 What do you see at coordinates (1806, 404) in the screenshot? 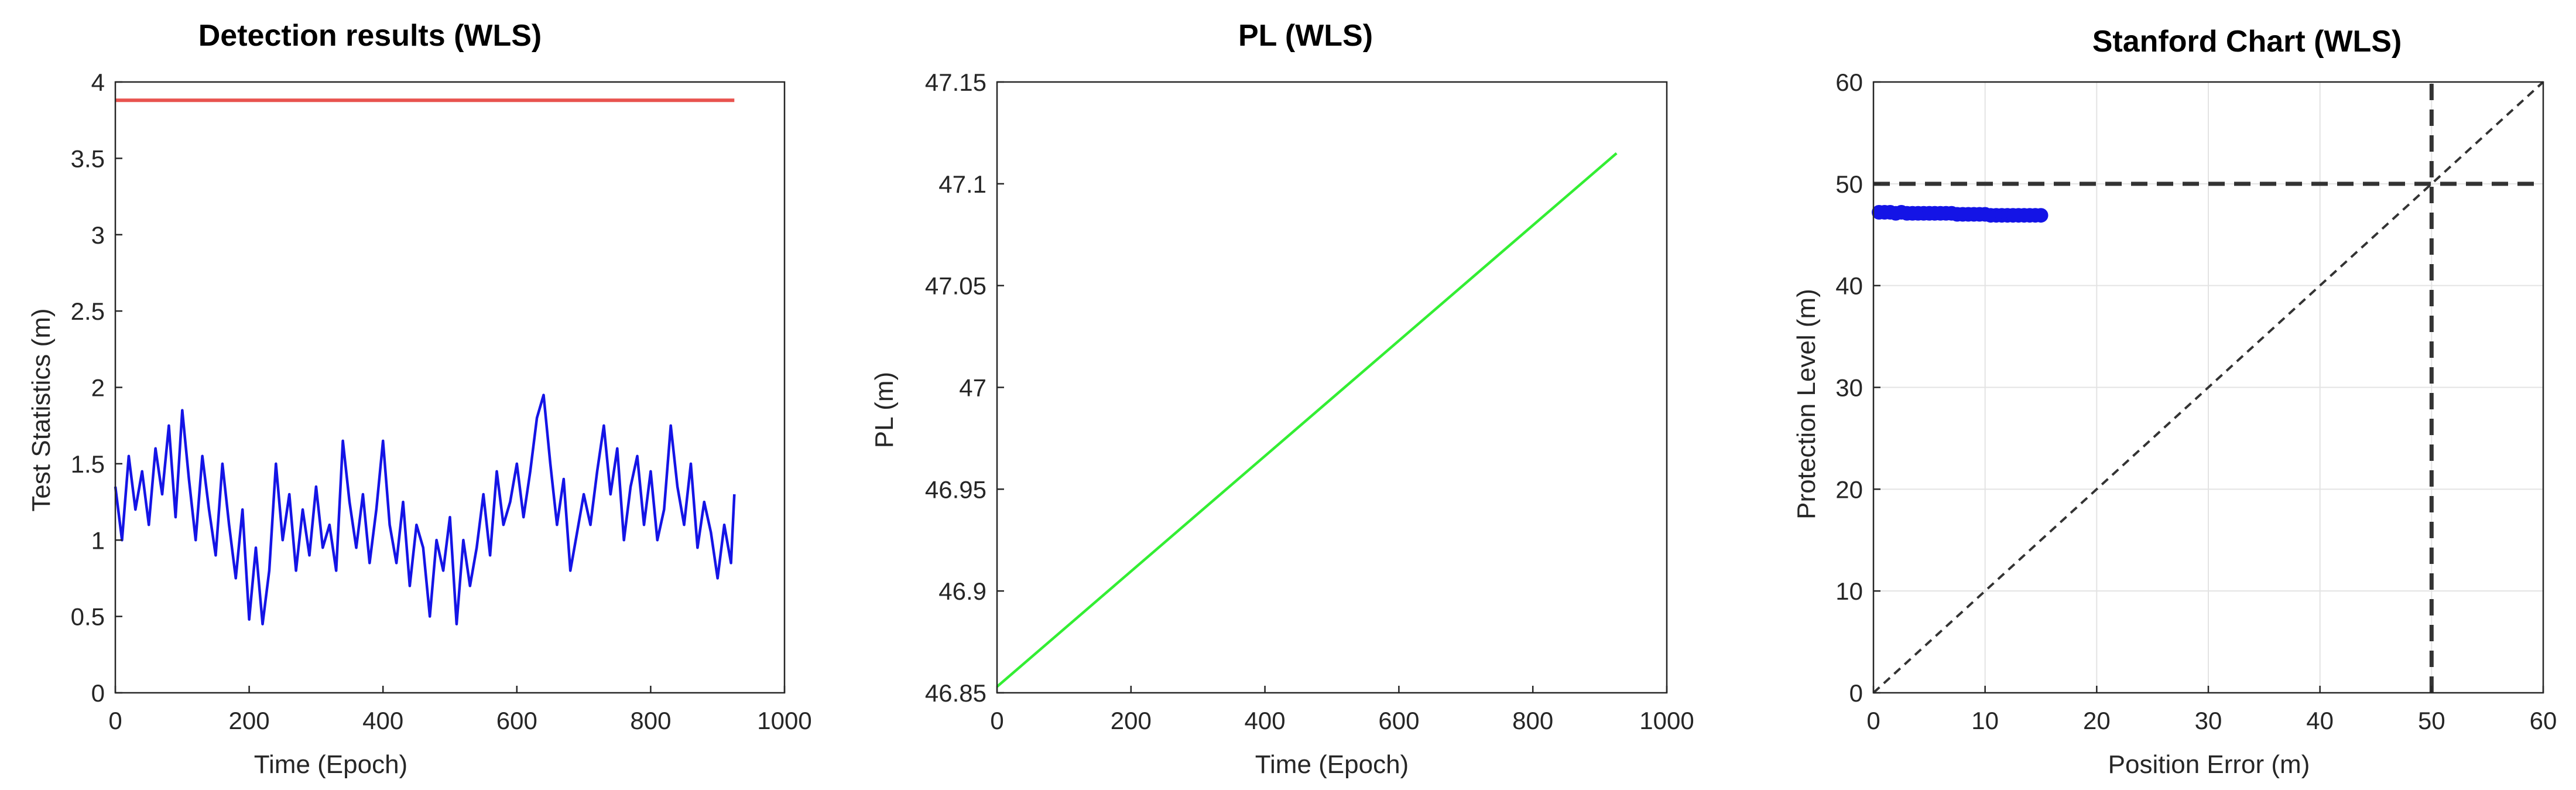
I see `y-axis-label: Protection Level (m)` at bounding box center [1806, 404].